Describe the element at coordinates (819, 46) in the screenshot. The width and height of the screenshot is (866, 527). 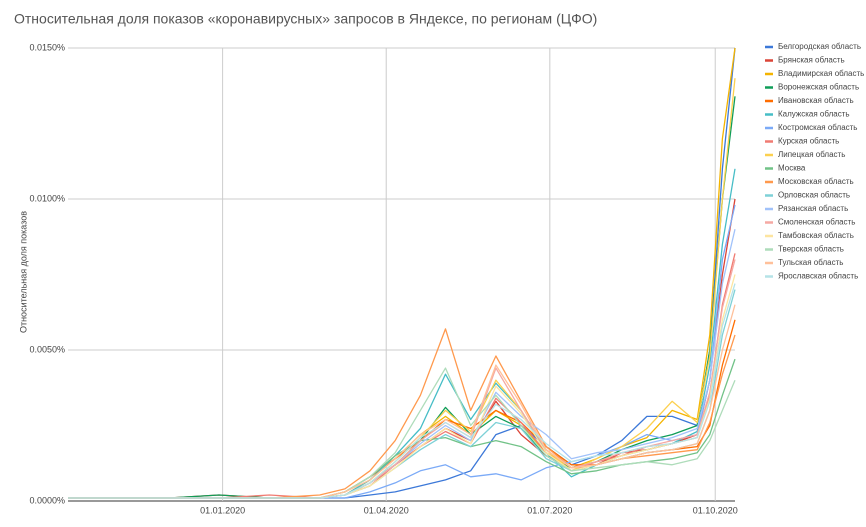
I see `legend-label: Белгородская область` at that location.